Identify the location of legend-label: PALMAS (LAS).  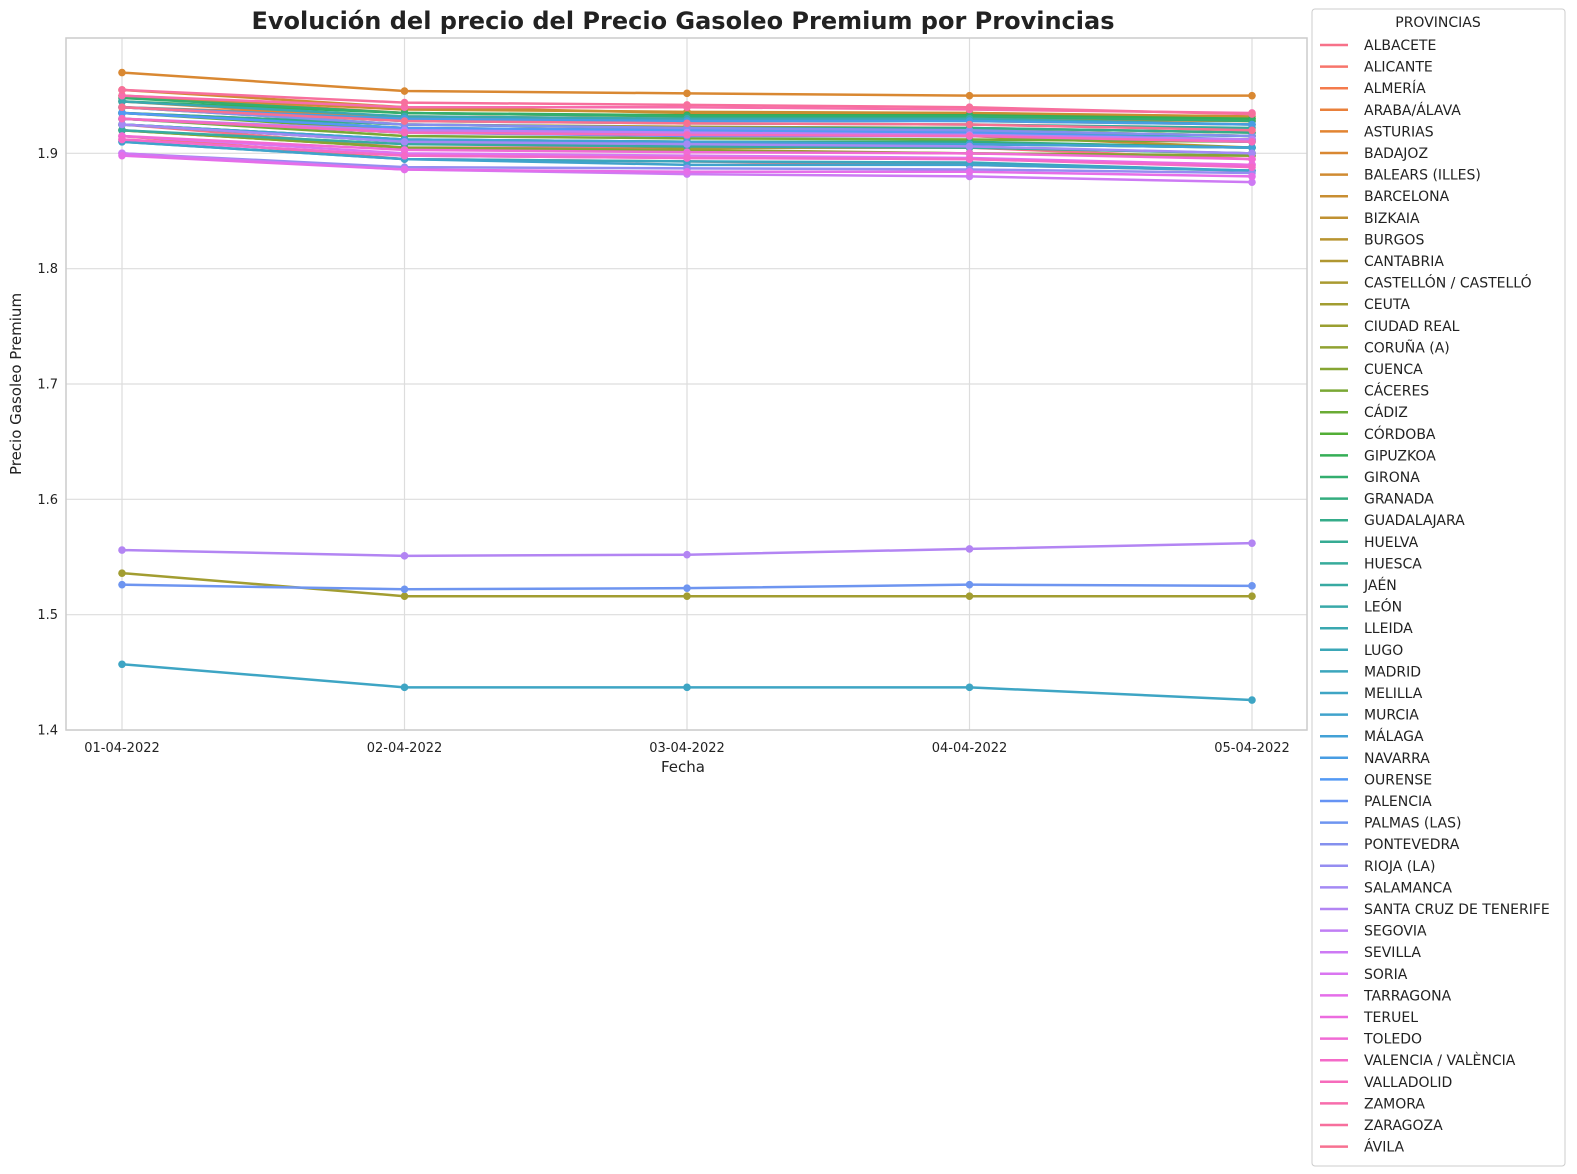
(1412, 824).